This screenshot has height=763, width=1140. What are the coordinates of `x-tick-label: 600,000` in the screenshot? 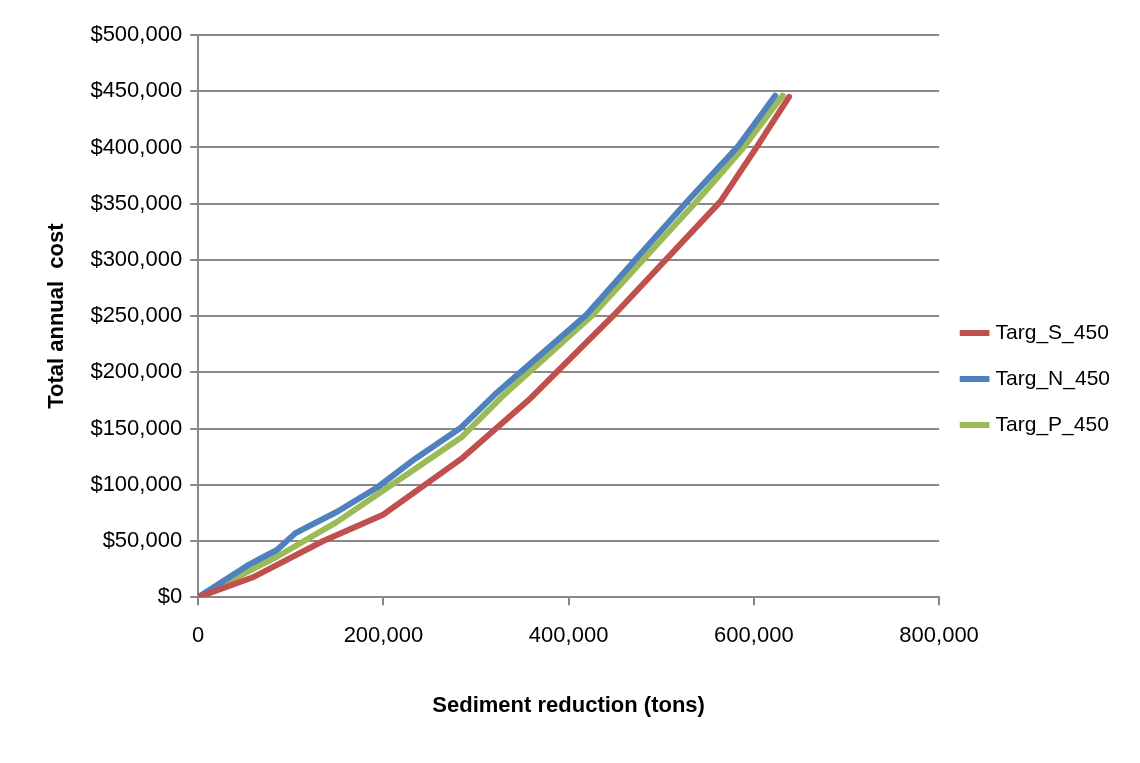 It's located at (754, 635).